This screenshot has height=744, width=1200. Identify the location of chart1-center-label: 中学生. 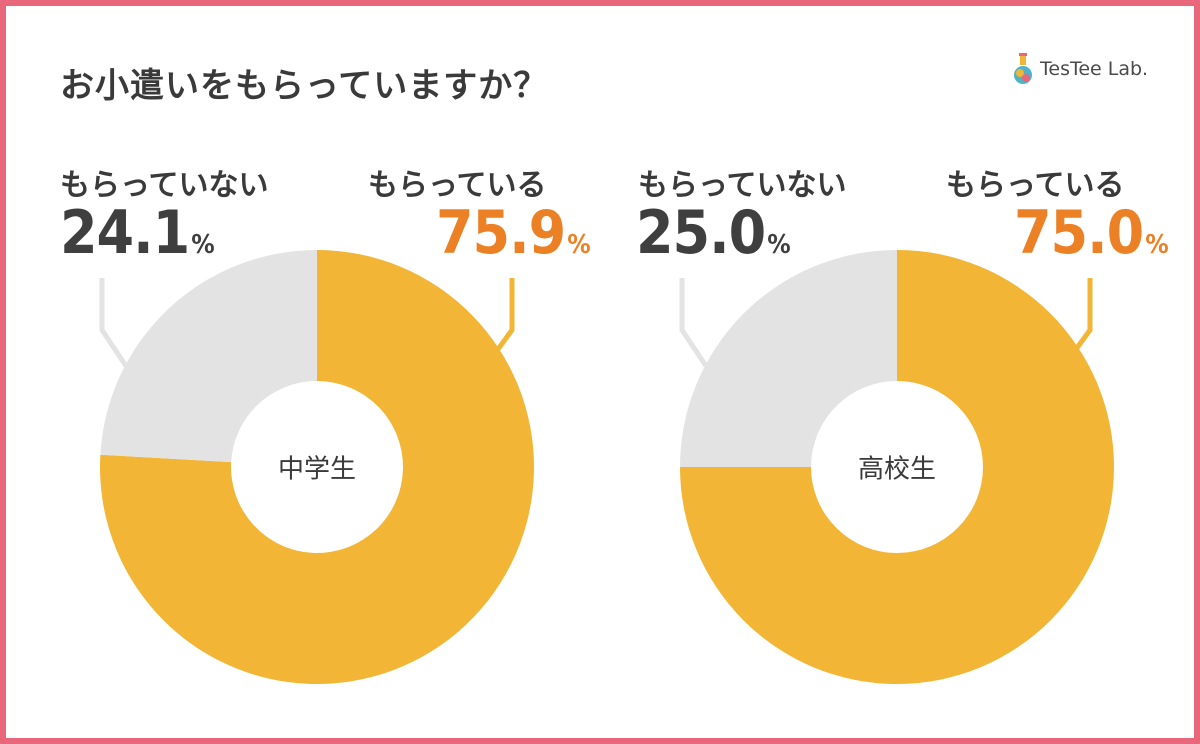
(317, 469).